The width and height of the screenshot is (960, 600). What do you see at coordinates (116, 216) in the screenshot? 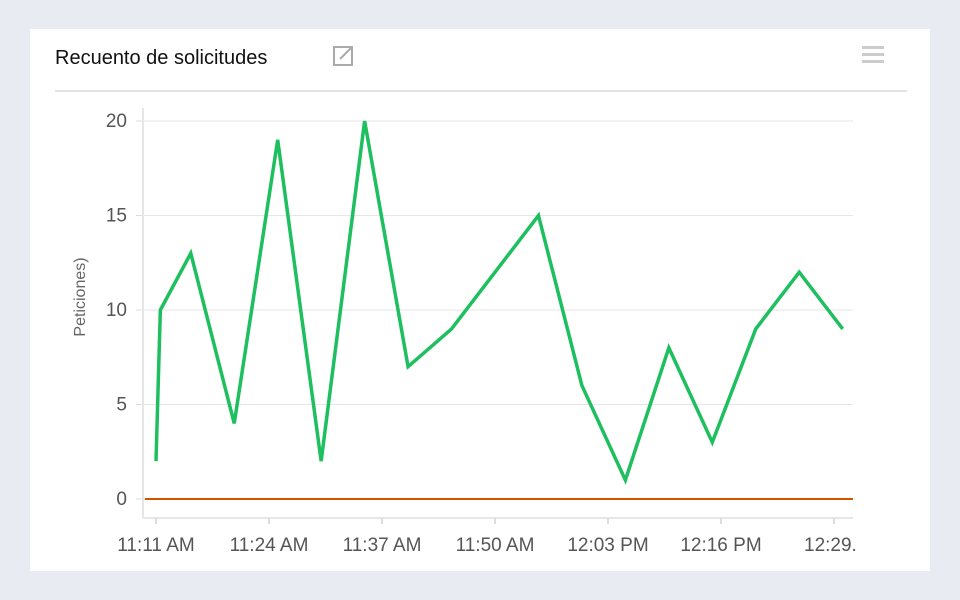
I see `y-tick-label: 15` at bounding box center [116, 216].